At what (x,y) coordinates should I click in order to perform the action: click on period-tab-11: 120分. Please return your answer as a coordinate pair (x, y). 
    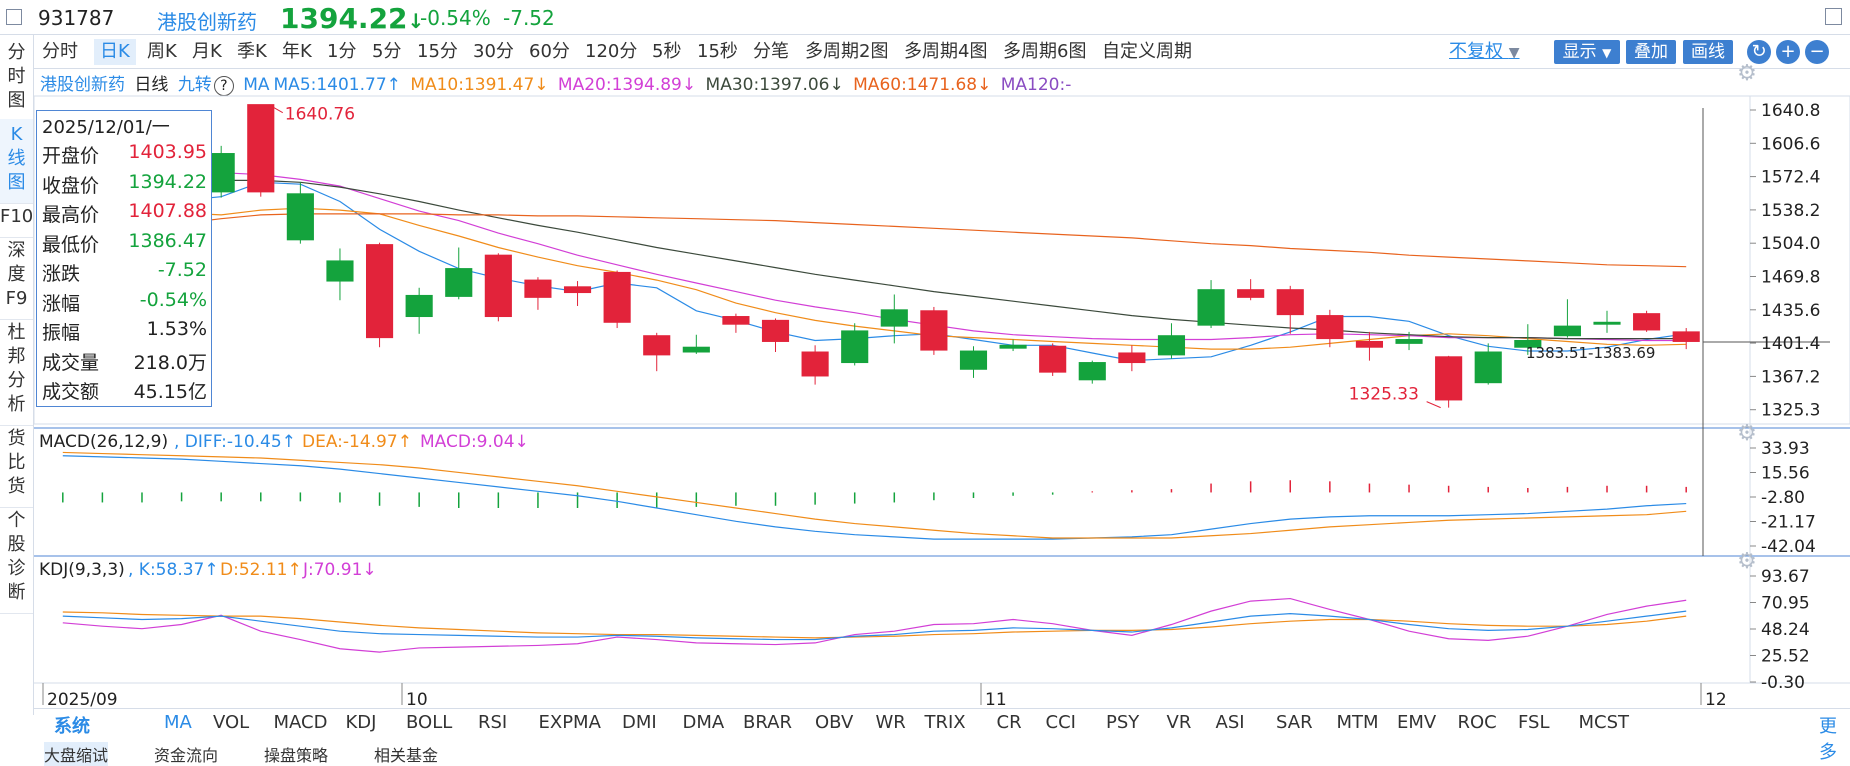
    Looking at the image, I should click on (611, 51).